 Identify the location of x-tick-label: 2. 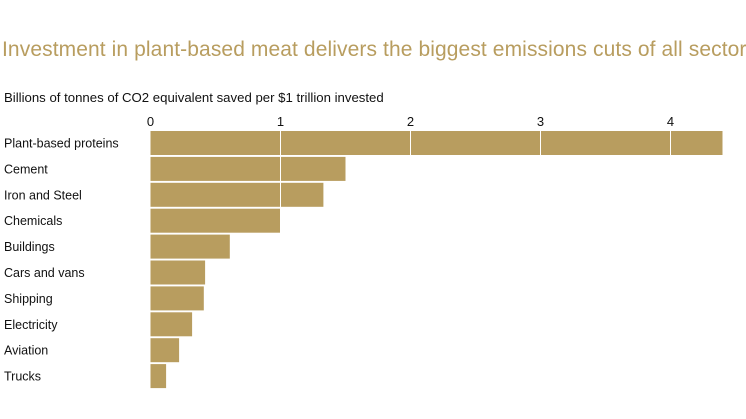
(410, 121).